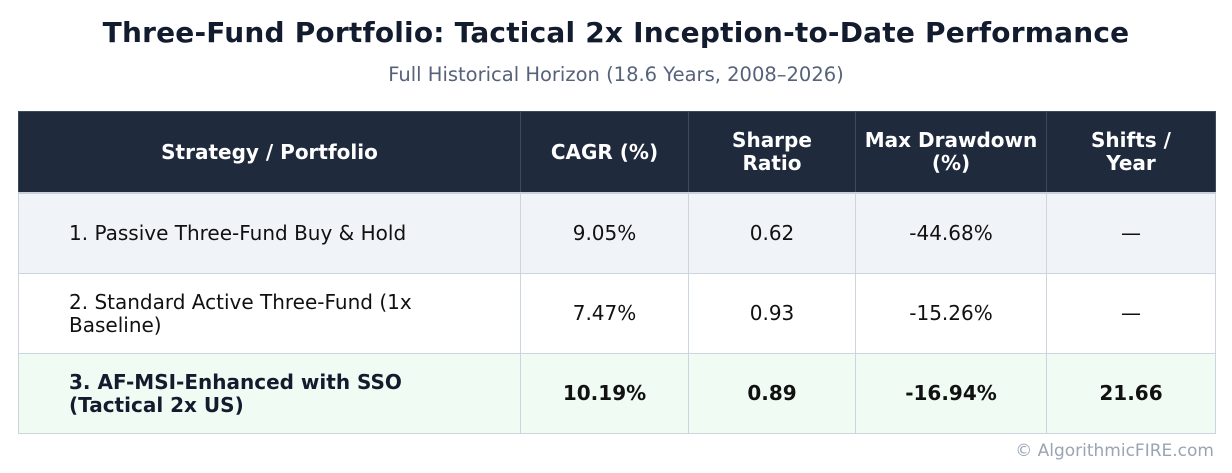 This screenshot has width=1232, height=473. I want to click on cell-max-drawdown: -44.68%, so click(951, 233).